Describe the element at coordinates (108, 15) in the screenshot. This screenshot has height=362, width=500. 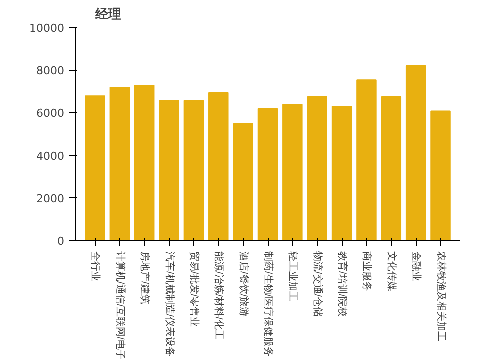
I see `chart-title: 经理` at that location.